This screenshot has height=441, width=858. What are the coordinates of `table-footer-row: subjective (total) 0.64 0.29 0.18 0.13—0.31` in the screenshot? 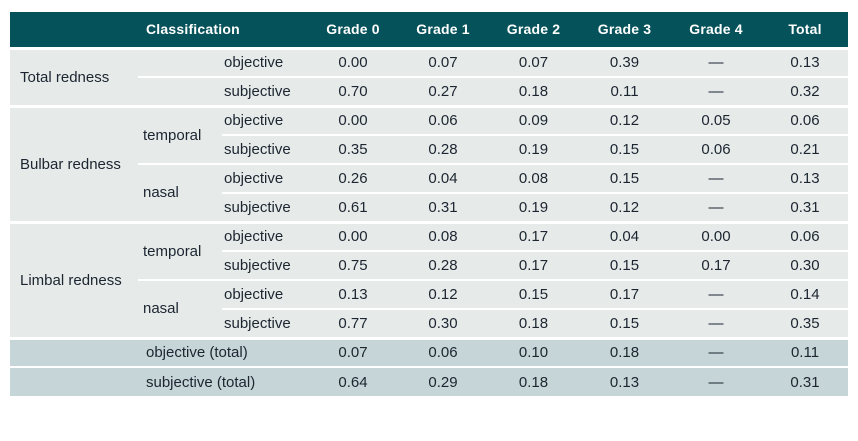 It's located at (429, 381).